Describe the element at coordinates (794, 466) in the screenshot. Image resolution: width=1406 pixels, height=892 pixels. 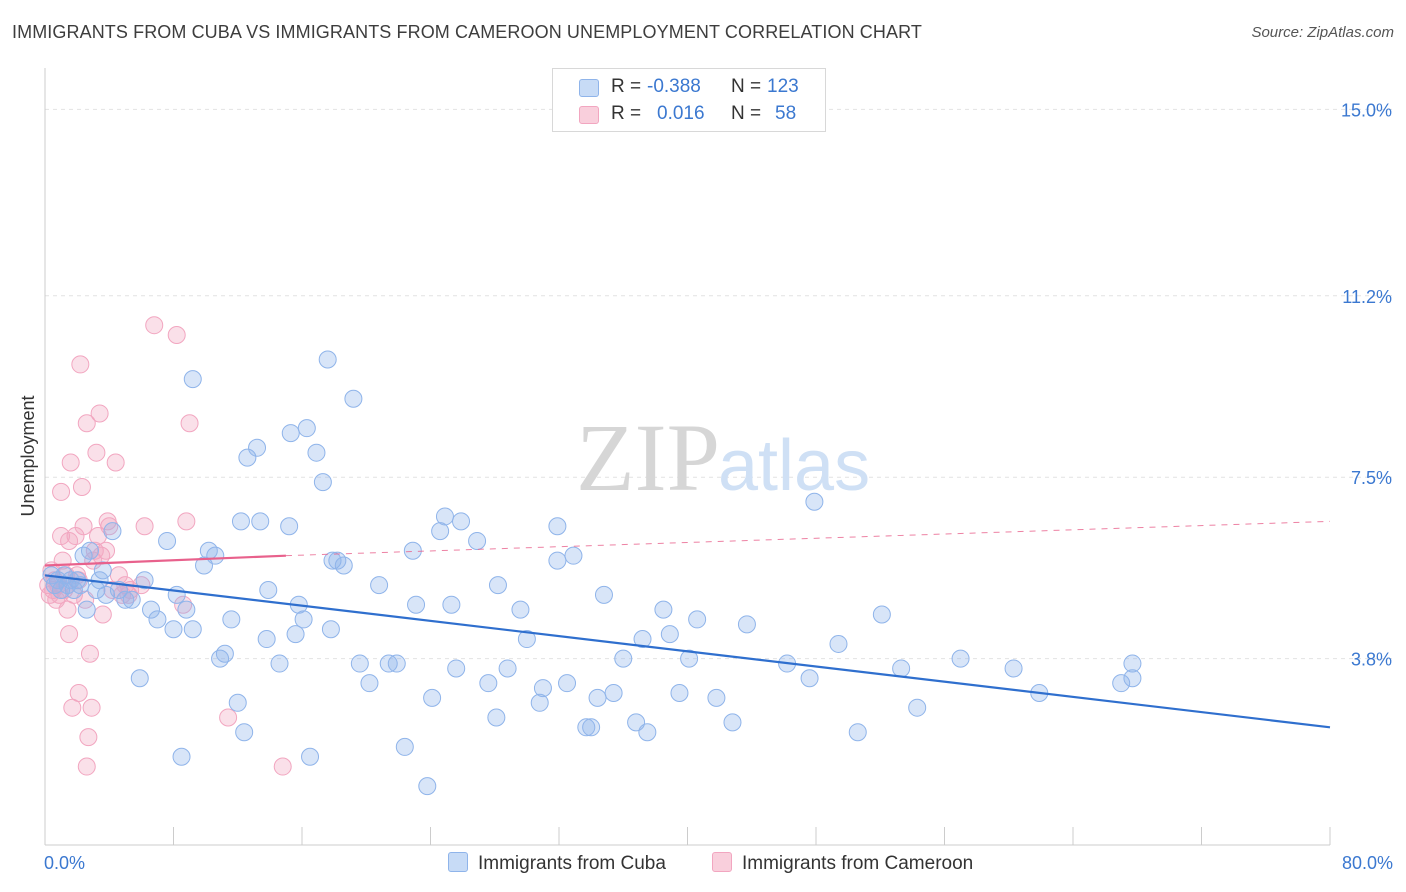
I see `watermark-atlas: atlas` at that location.